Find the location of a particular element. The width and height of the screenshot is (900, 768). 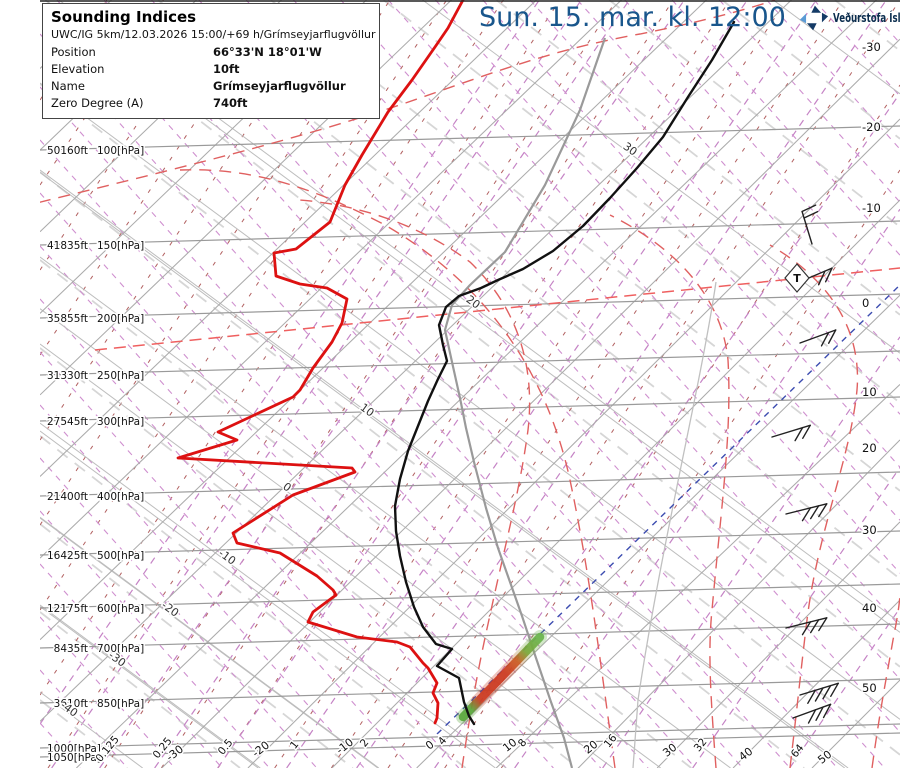

isotherm-bottom-label: 40 is located at coordinates (745, 754).